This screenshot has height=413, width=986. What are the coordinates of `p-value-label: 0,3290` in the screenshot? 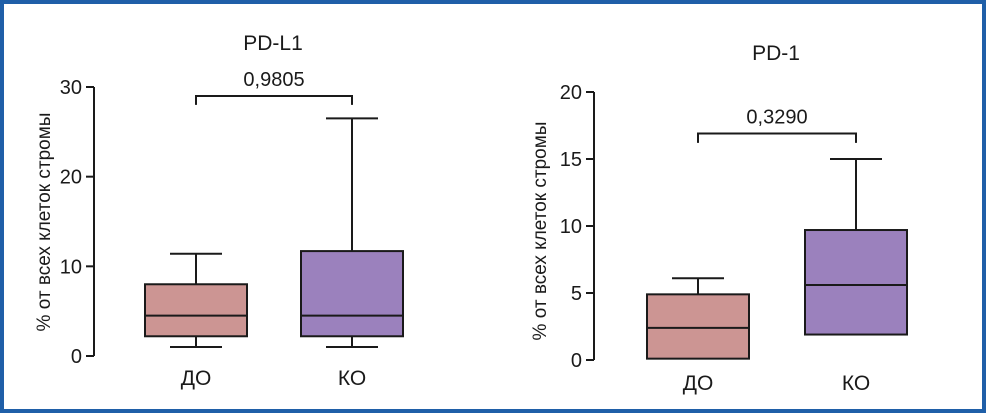 It's located at (776, 118).